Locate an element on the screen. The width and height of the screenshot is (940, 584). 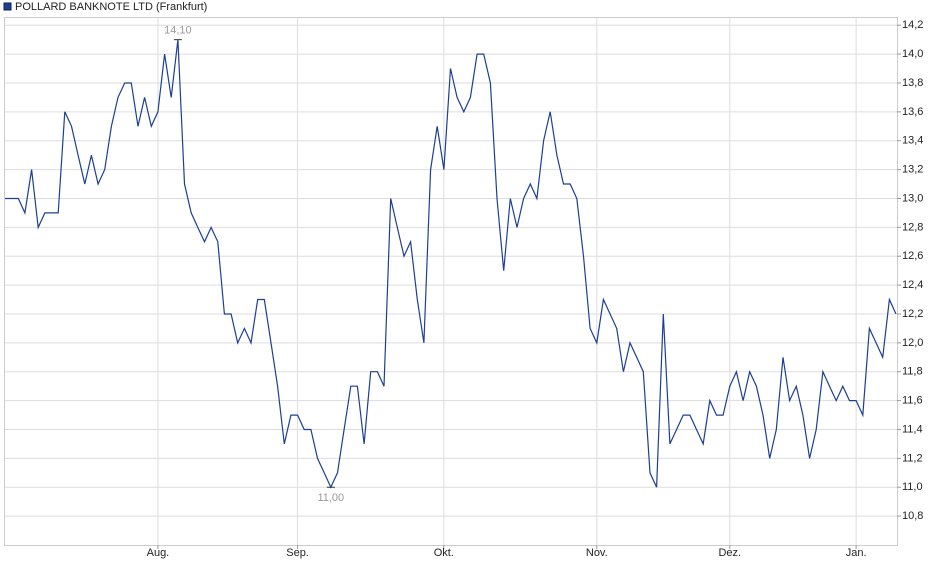
x-tick-label: Nov. is located at coordinates (597, 553).